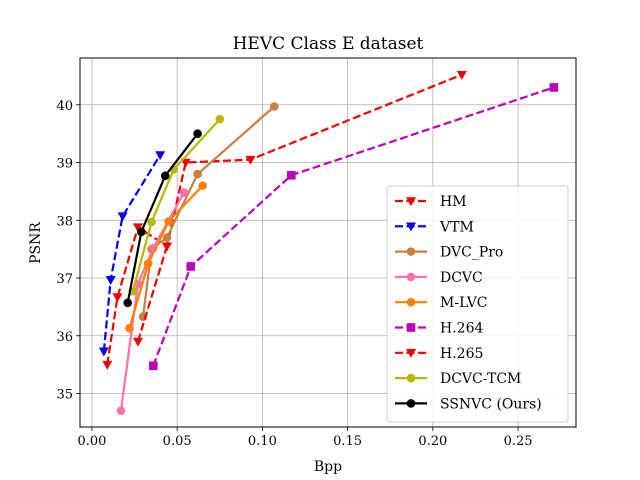 This screenshot has height=480, width=640. I want to click on legend-label: DVC_Pro, so click(471, 253).